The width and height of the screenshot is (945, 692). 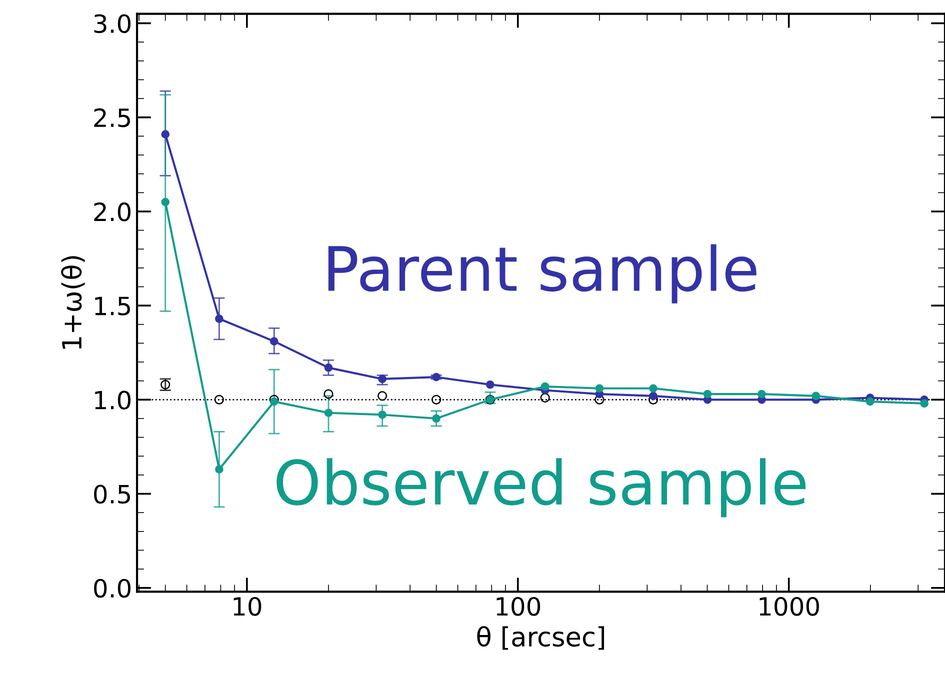 I want to click on y-tick-label: 2.5, so click(x=112, y=118).